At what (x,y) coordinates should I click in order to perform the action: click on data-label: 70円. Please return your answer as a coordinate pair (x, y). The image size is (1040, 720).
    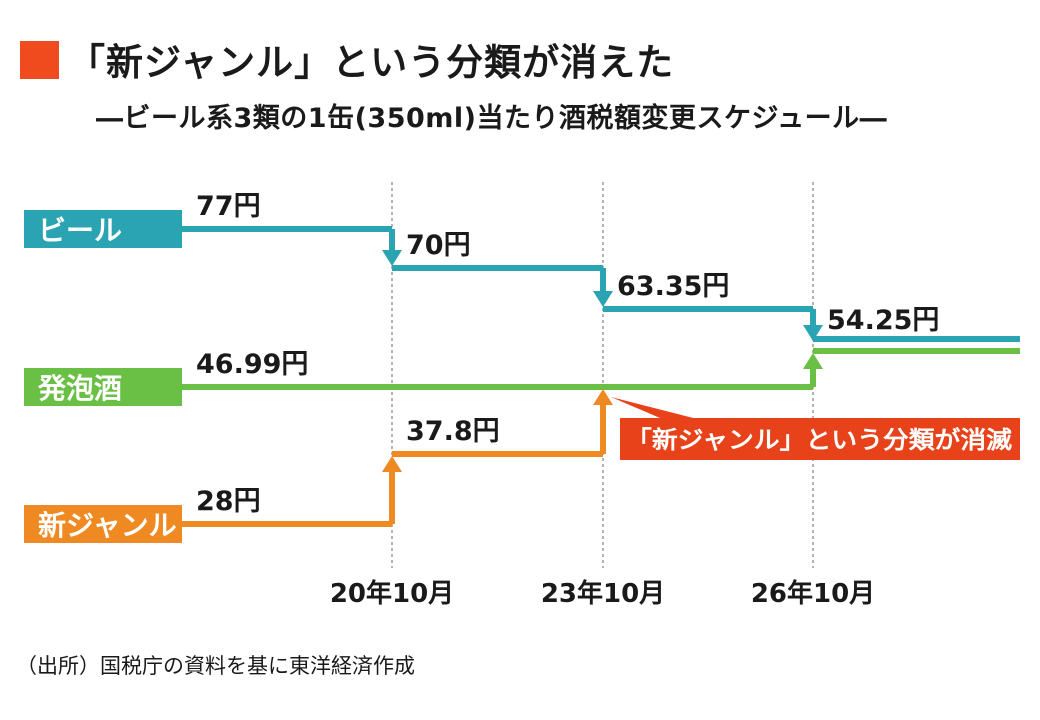
    Looking at the image, I should click on (438, 245).